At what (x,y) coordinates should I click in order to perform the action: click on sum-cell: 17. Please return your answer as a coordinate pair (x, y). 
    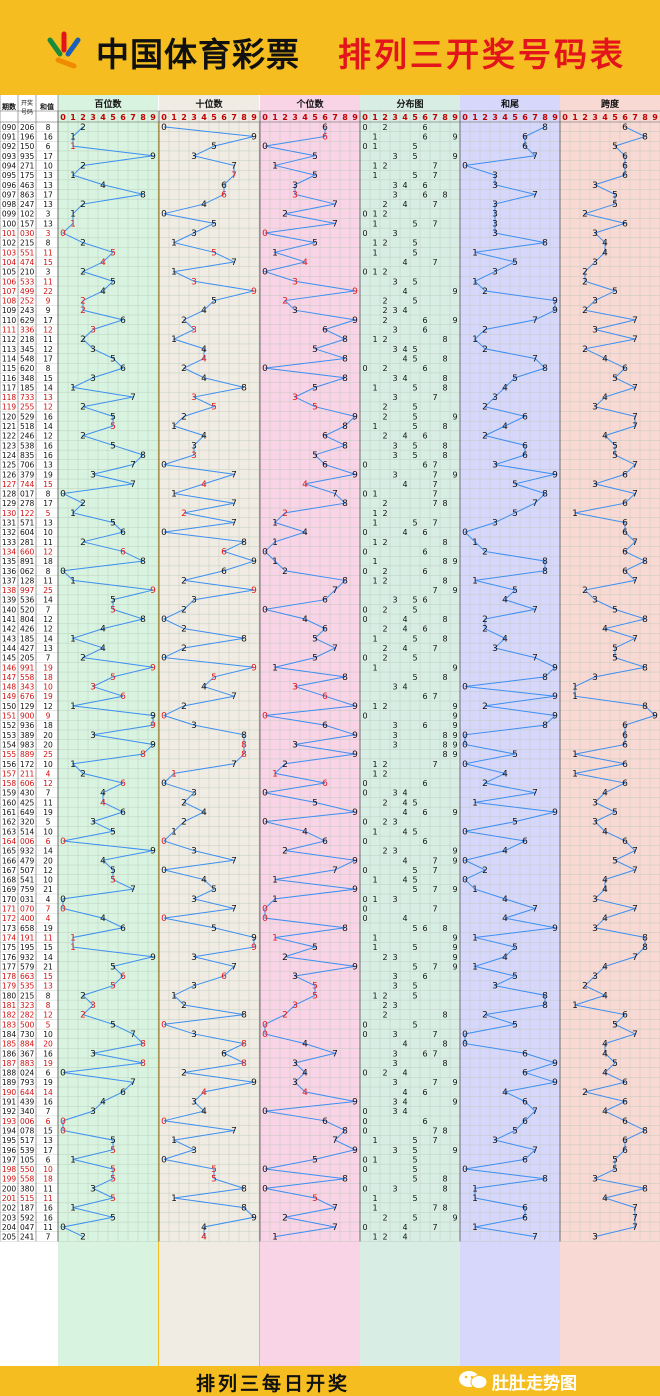
    Looking at the image, I should click on (48, 320).